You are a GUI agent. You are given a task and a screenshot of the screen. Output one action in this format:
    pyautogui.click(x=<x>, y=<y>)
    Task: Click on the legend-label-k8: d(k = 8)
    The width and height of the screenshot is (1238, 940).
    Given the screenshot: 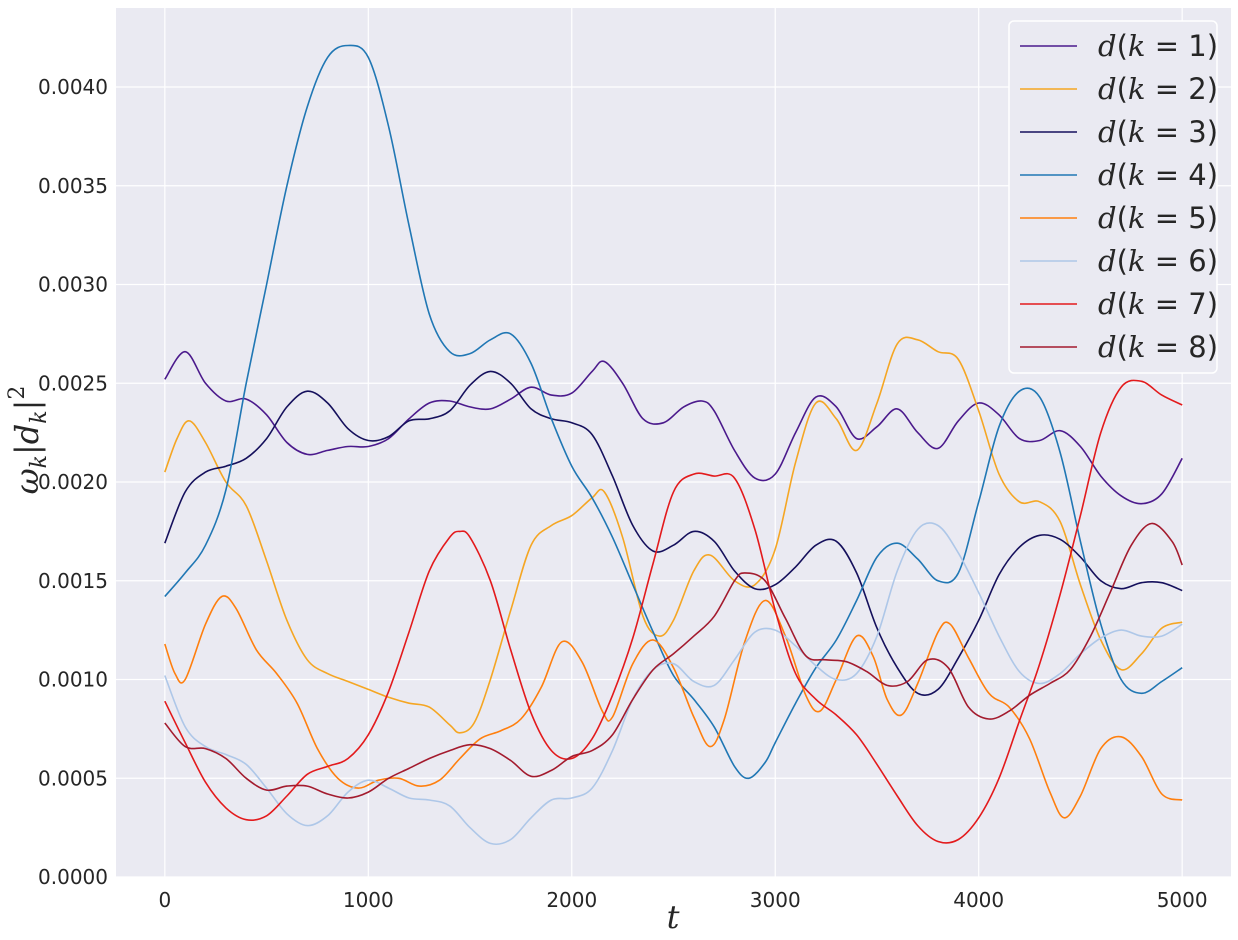 What is the action you would take?
    pyautogui.click(x=1158, y=347)
    